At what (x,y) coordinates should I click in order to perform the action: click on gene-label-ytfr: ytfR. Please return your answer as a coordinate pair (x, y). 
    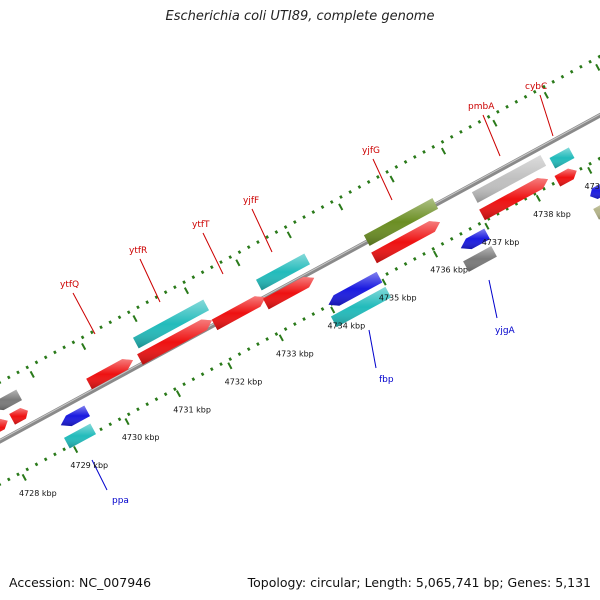
    Looking at the image, I should click on (138, 251).